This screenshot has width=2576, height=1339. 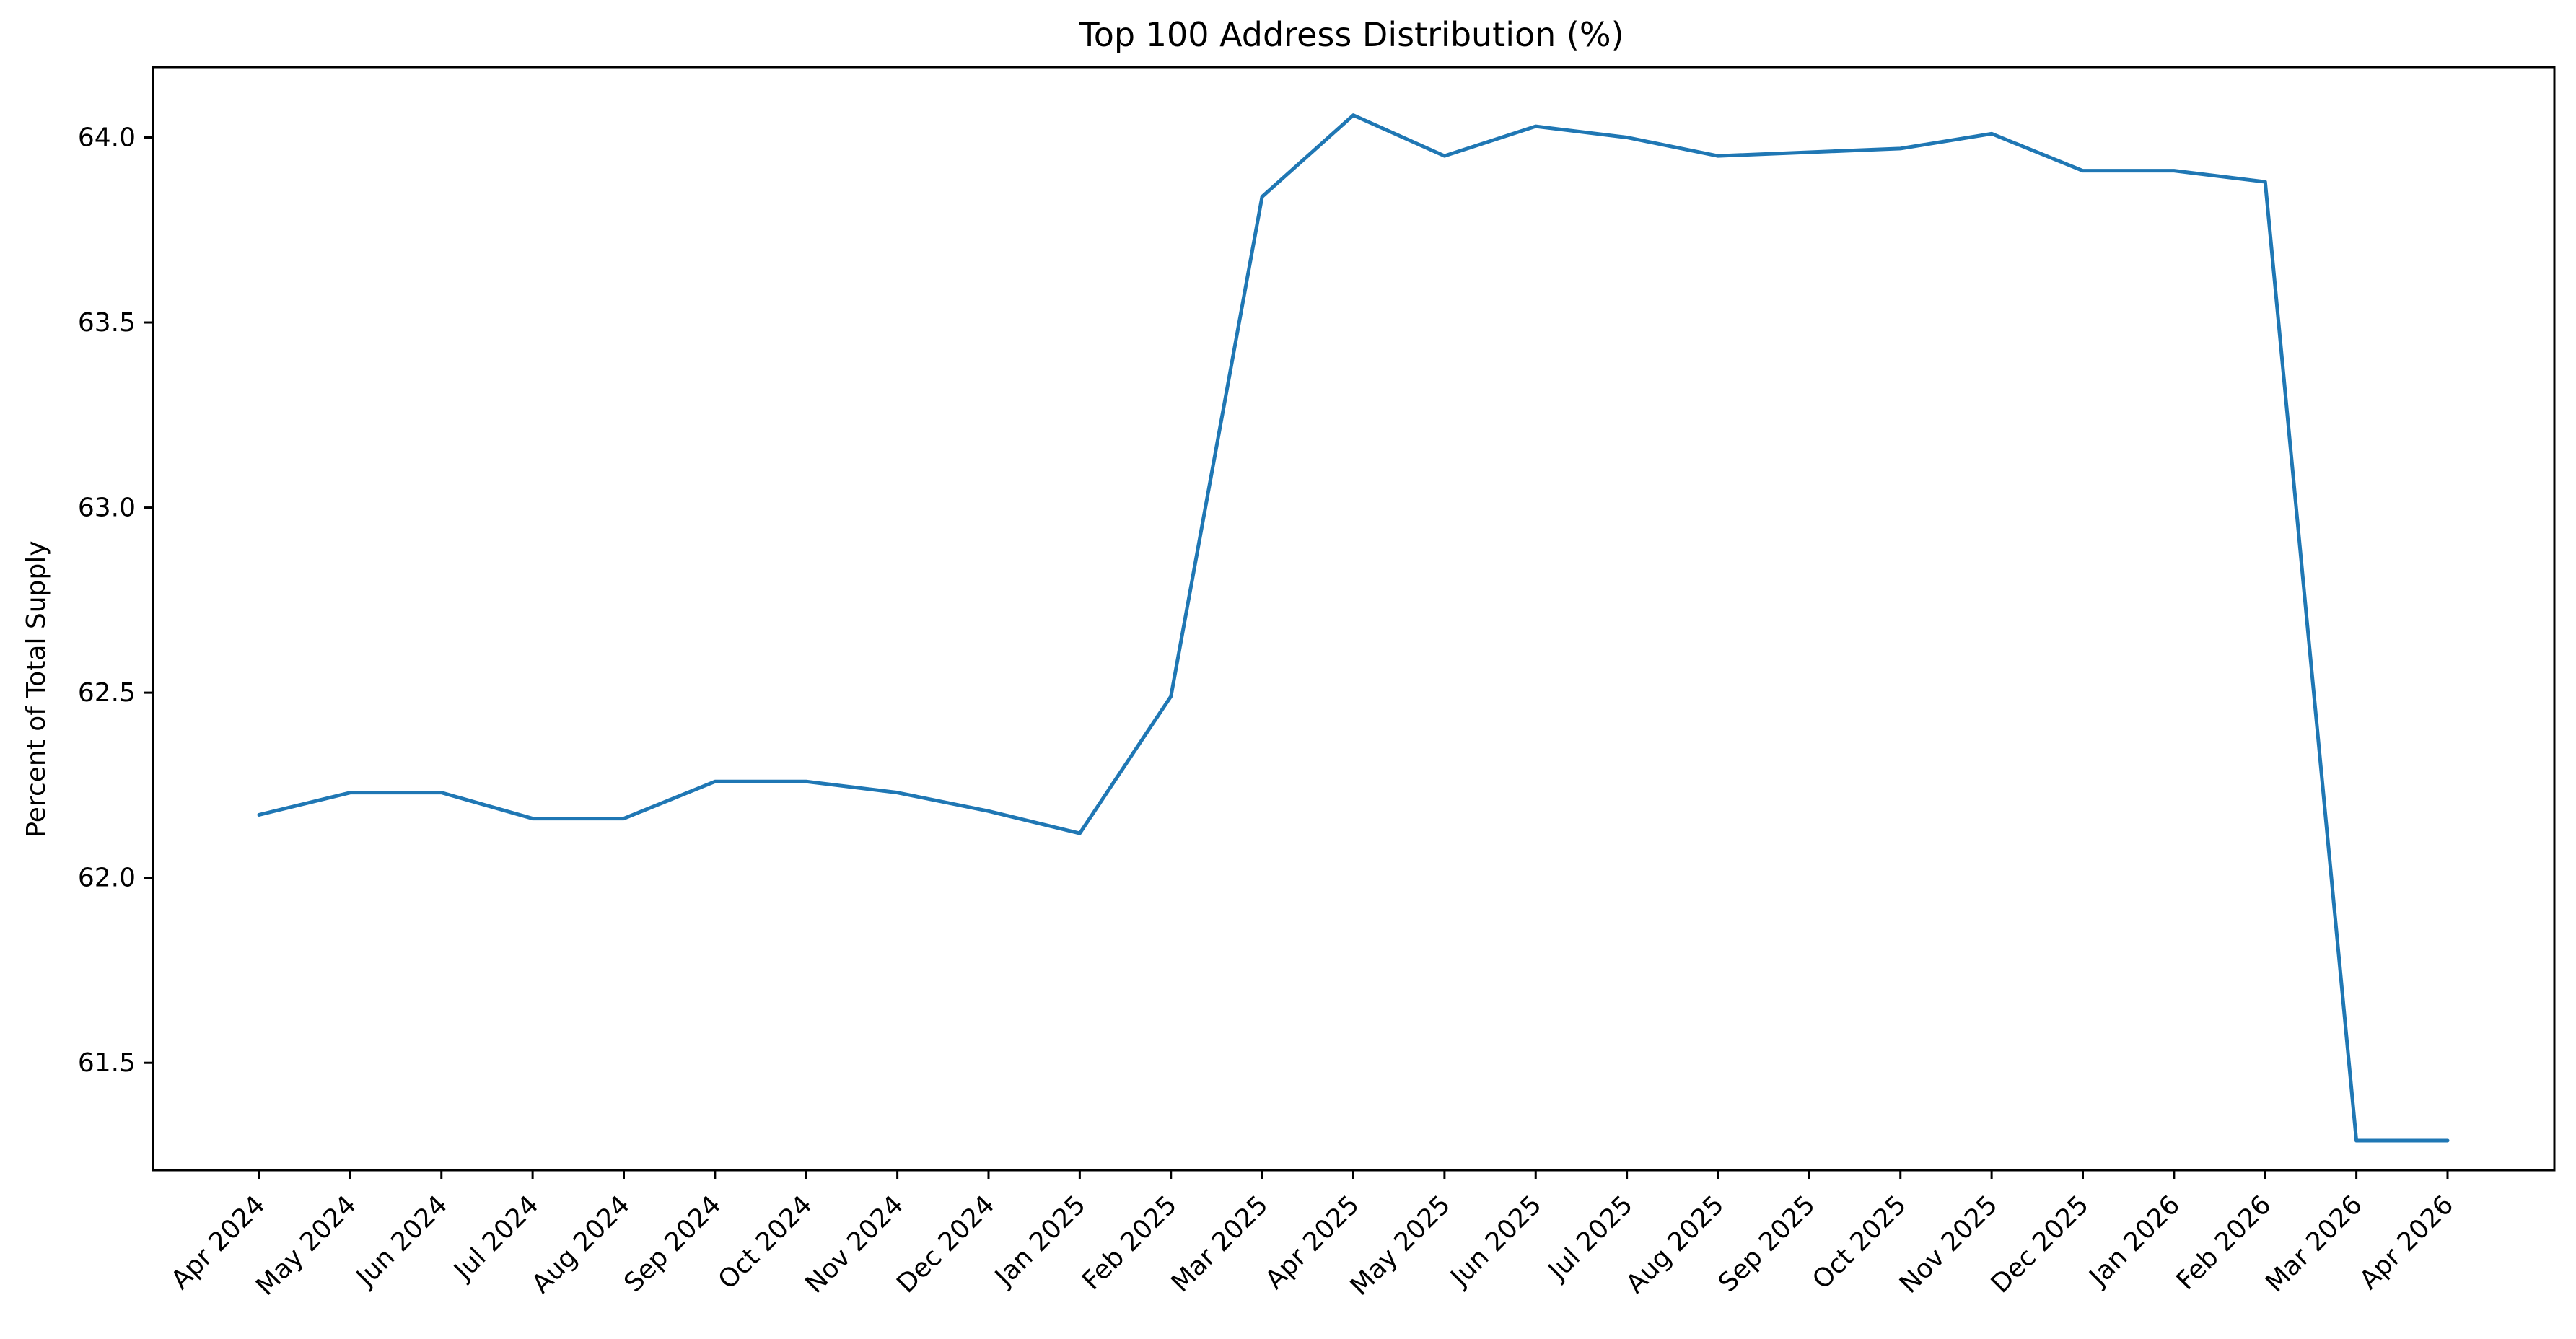 What do you see at coordinates (1220, 1244) in the screenshot?
I see `x-tick-label: Mar 2025` at bounding box center [1220, 1244].